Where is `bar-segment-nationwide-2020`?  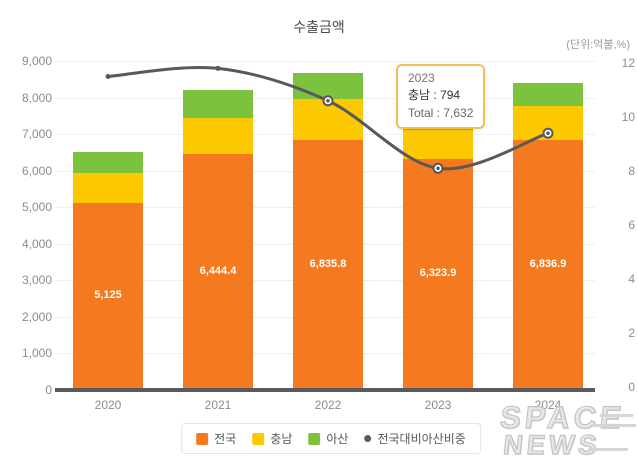
bar-segment-nationwide-2020 is located at coordinates (108, 296).